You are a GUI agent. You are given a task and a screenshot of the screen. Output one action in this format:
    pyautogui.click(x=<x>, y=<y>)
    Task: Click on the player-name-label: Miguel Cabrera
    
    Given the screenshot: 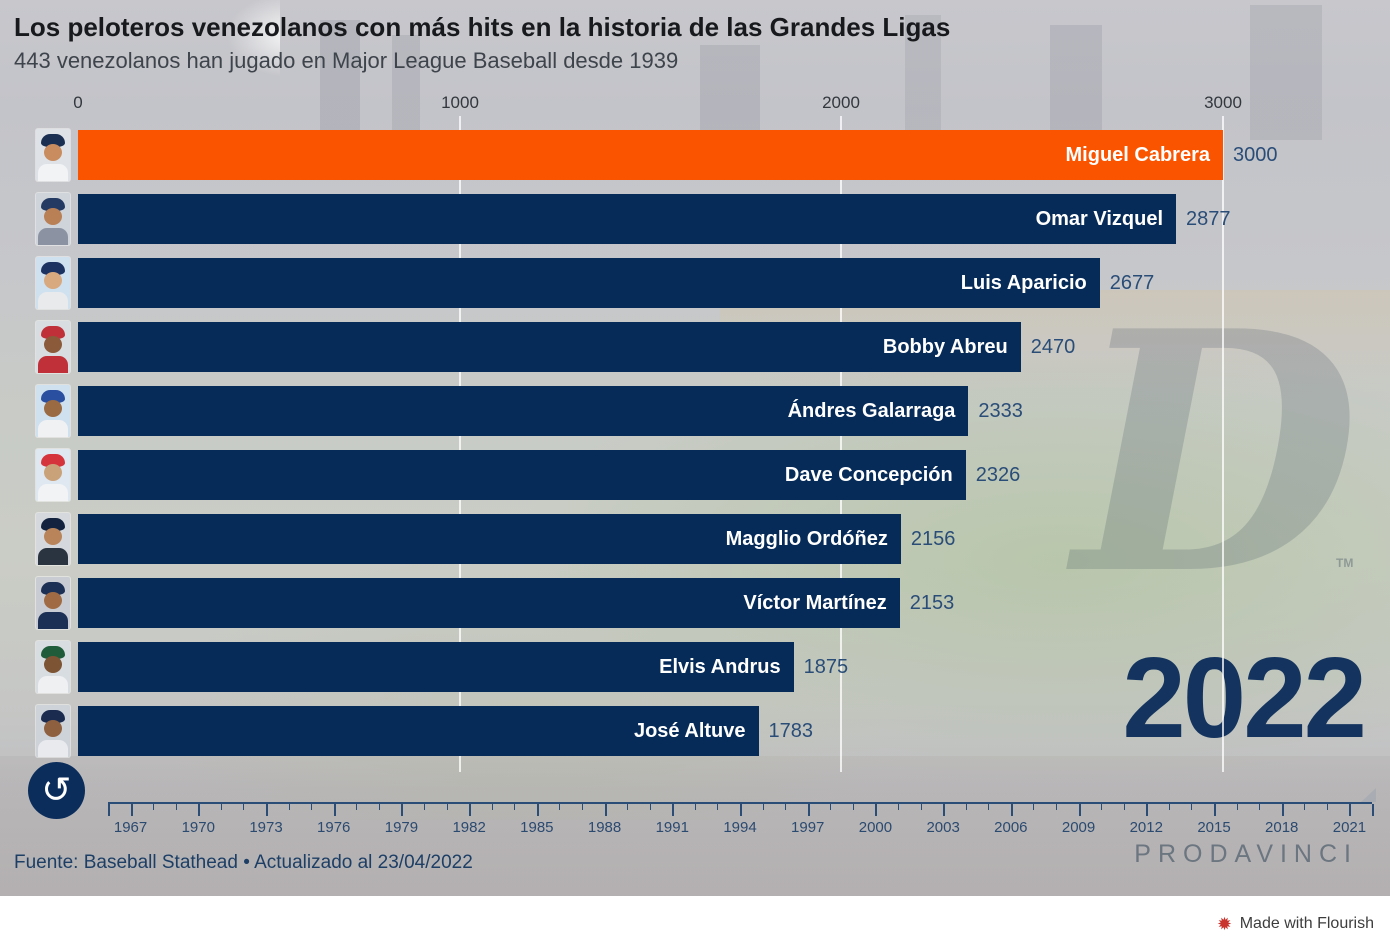 What is the action you would take?
    pyautogui.click(x=1137, y=154)
    